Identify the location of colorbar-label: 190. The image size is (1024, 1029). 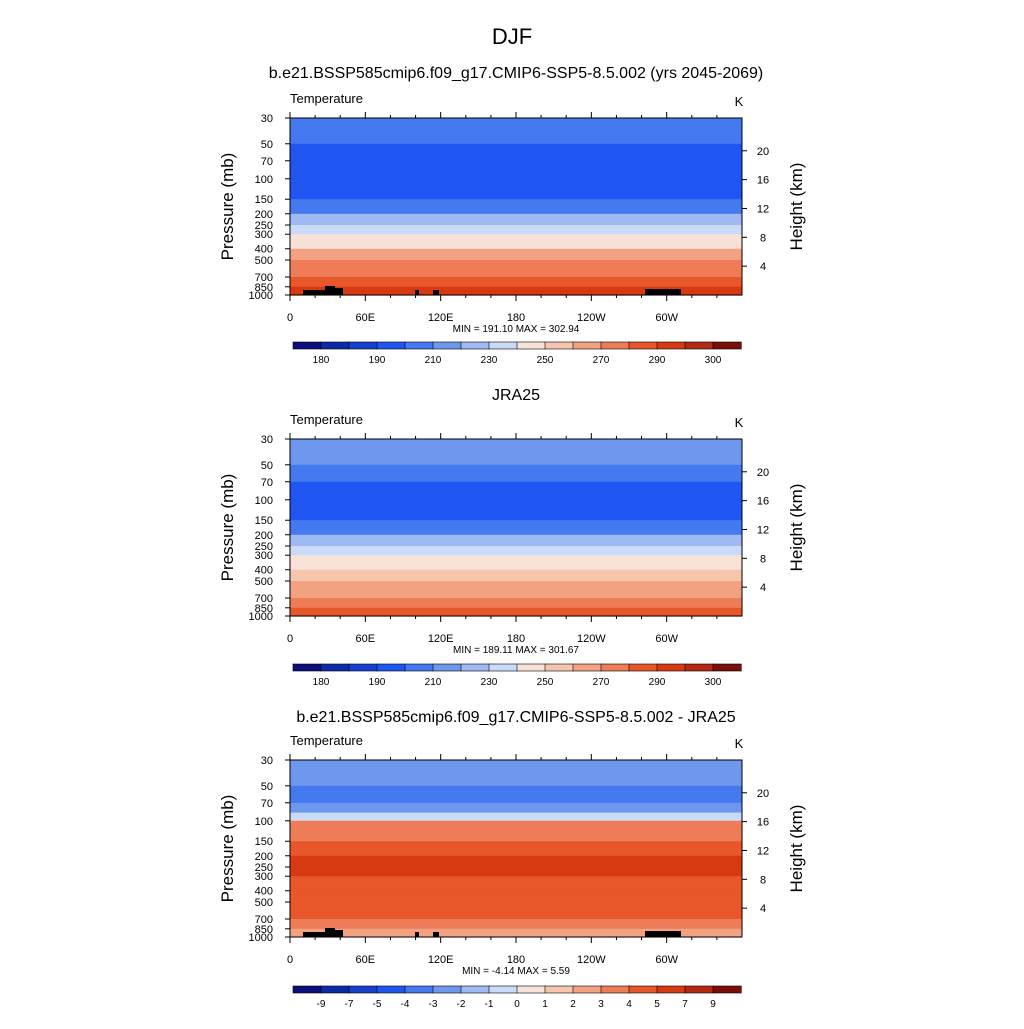
(377, 360).